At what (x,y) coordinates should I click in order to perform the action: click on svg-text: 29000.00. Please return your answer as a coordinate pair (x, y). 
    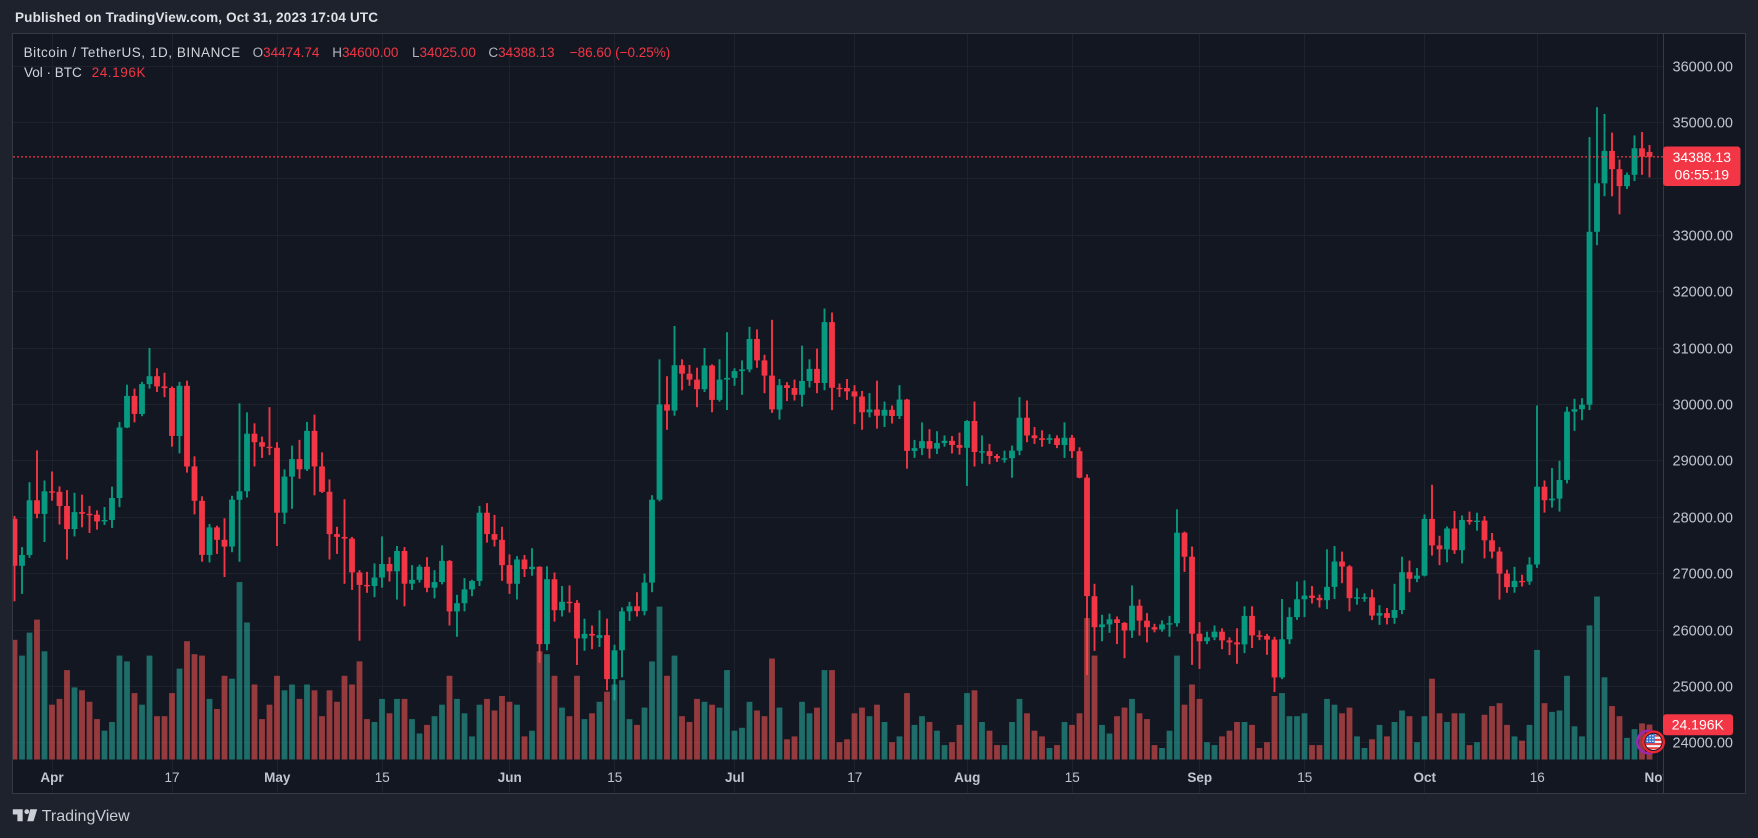
    Looking at the image, I should click on (1703, 462).